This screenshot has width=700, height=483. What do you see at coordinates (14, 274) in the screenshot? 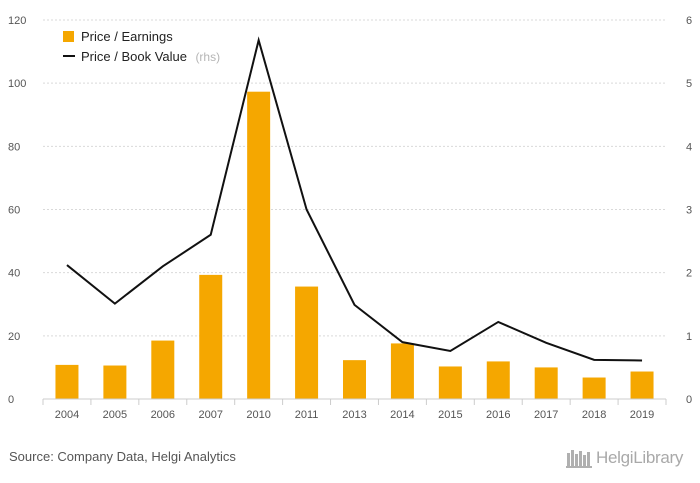
I see `y-left-tick-label: 40` at bounding box center [14, 274].